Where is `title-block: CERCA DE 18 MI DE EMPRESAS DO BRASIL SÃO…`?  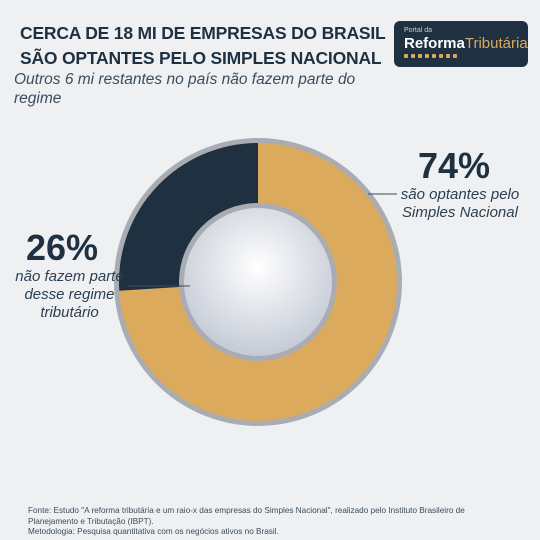
title-block: CERCA DE 18 MI DE EMPRESAS DO BRASIL SÃO… is located at coordinates (199, 47).